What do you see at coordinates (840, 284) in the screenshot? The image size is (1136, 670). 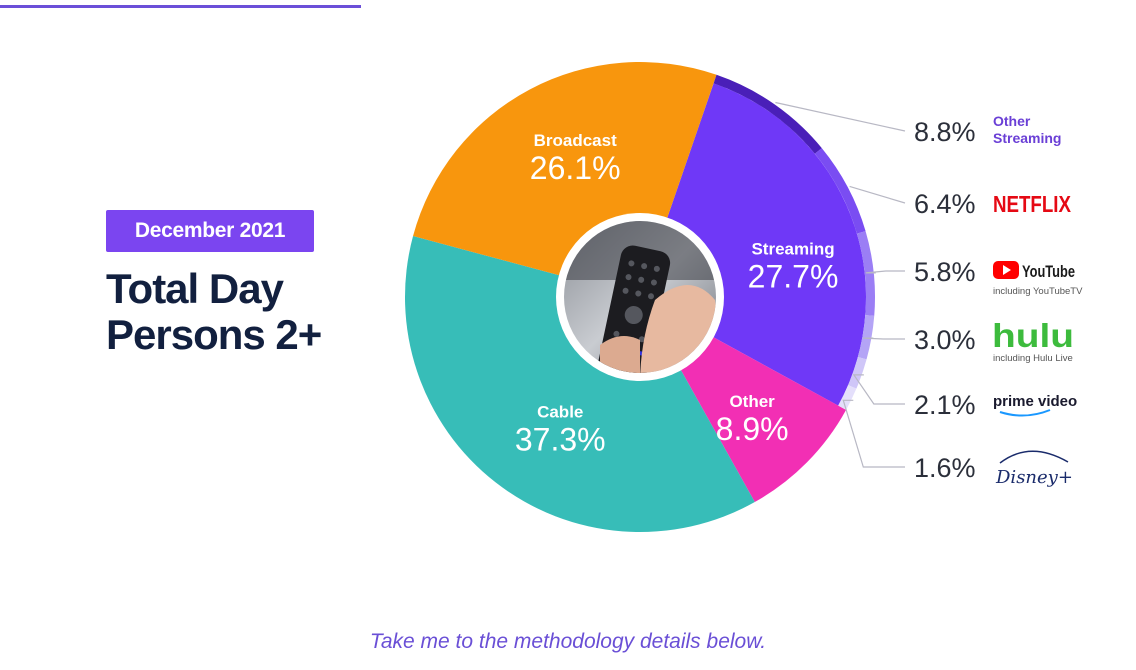 I see `breakdown-leader-lines` at bounding box center [840, 284].